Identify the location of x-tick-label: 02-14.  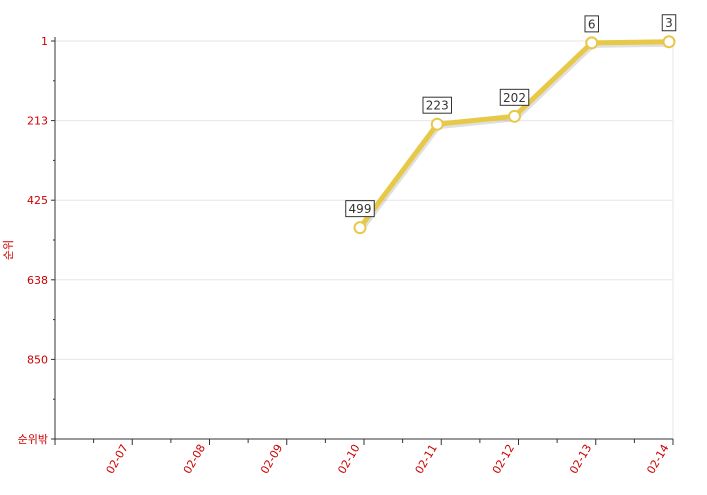
(657, 459).